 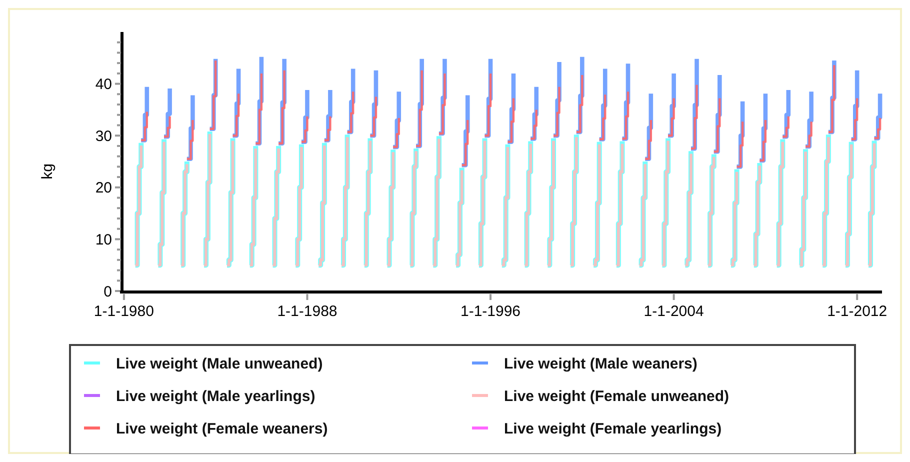 What do you see at coordinates (490, 311) in the screenshot?
I see `x-tick-label: 1-1-1996` at bounding box center [490, 311].